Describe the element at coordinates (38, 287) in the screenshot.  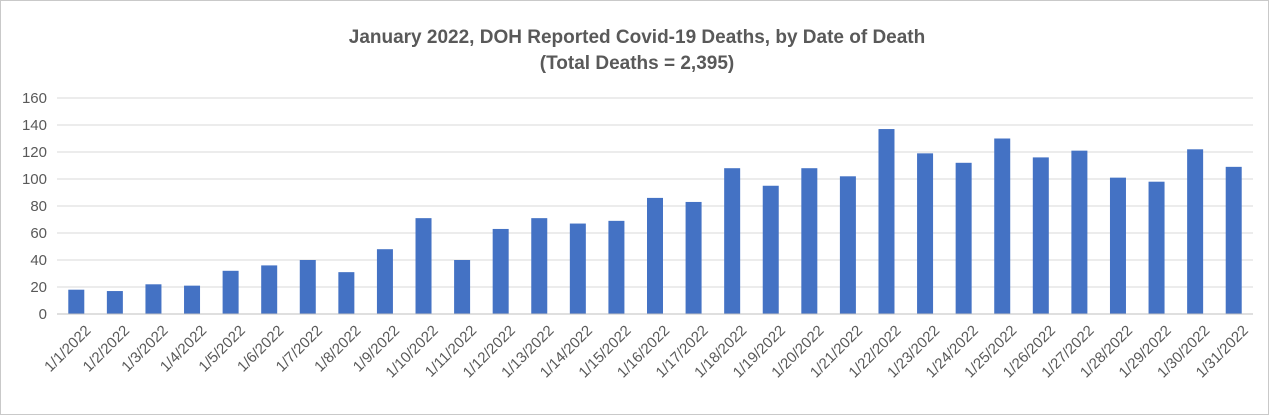
I see `y-tick-label: 20` at that location.